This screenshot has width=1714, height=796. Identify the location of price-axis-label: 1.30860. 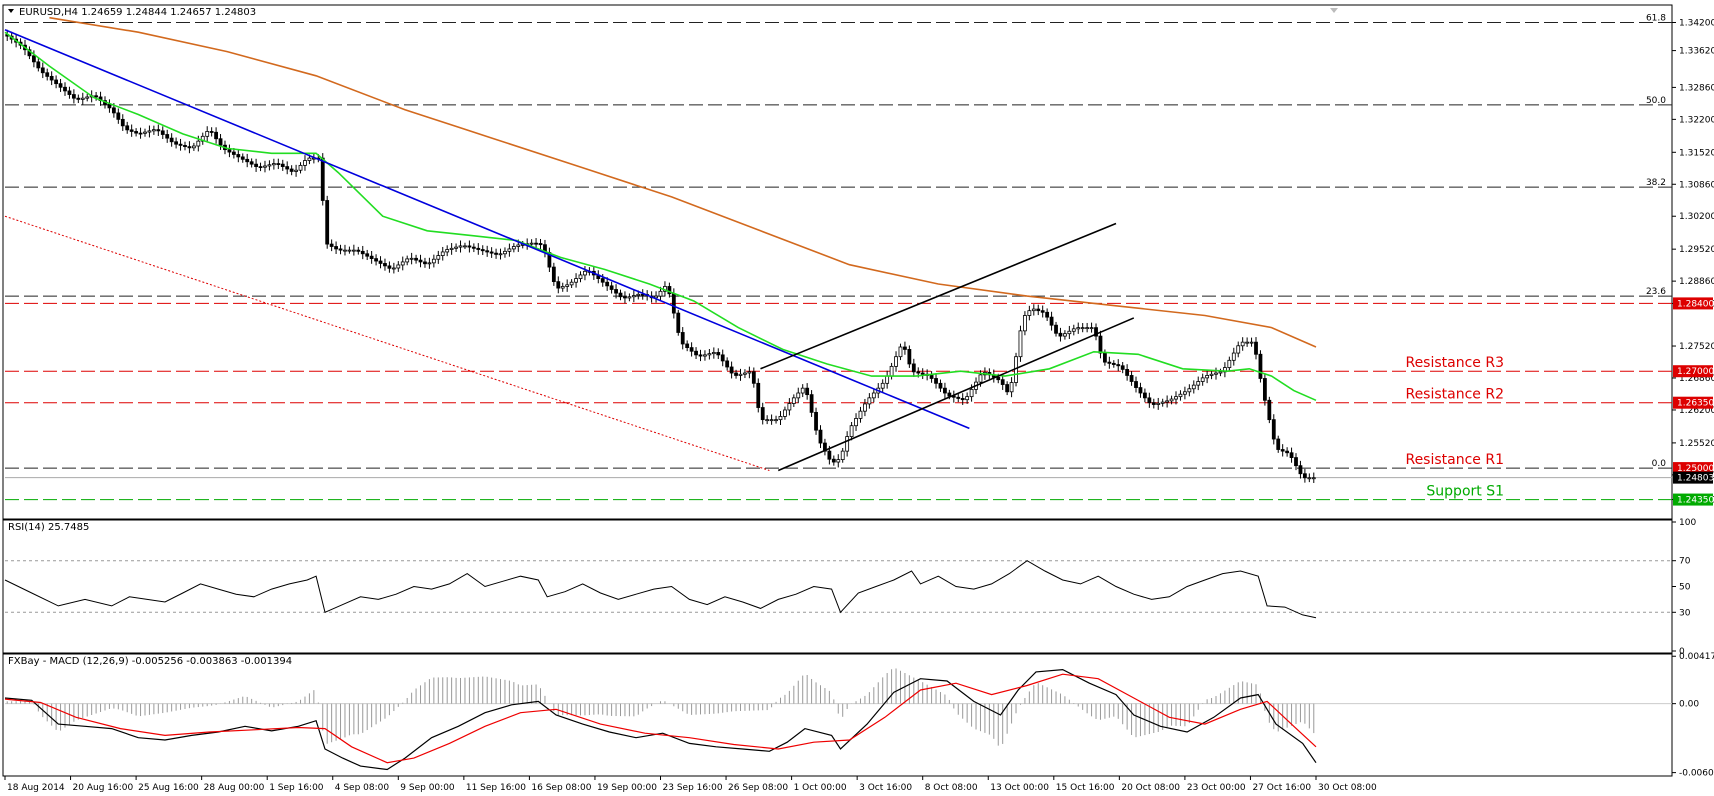
(1696, 185).